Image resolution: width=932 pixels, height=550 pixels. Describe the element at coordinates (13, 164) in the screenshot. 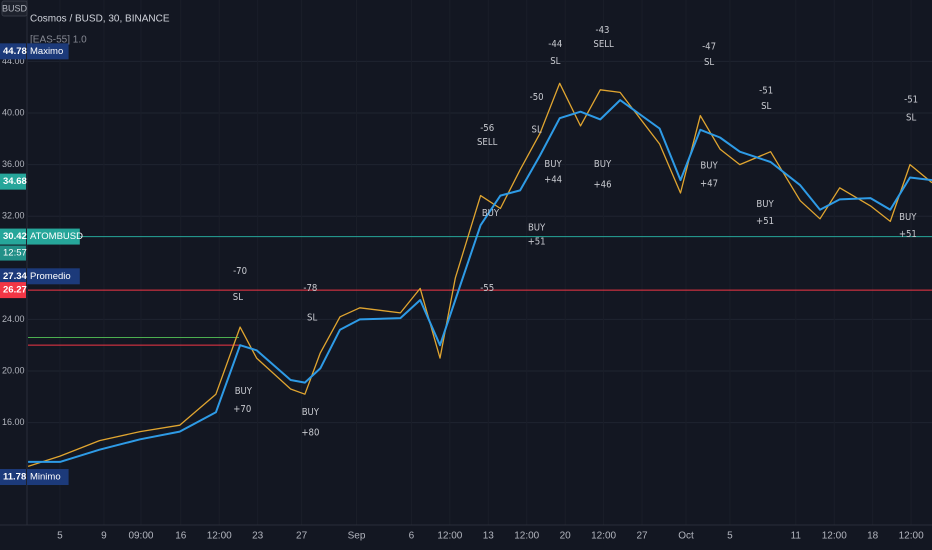

I see `y-tick-label: 36.00` at that location.